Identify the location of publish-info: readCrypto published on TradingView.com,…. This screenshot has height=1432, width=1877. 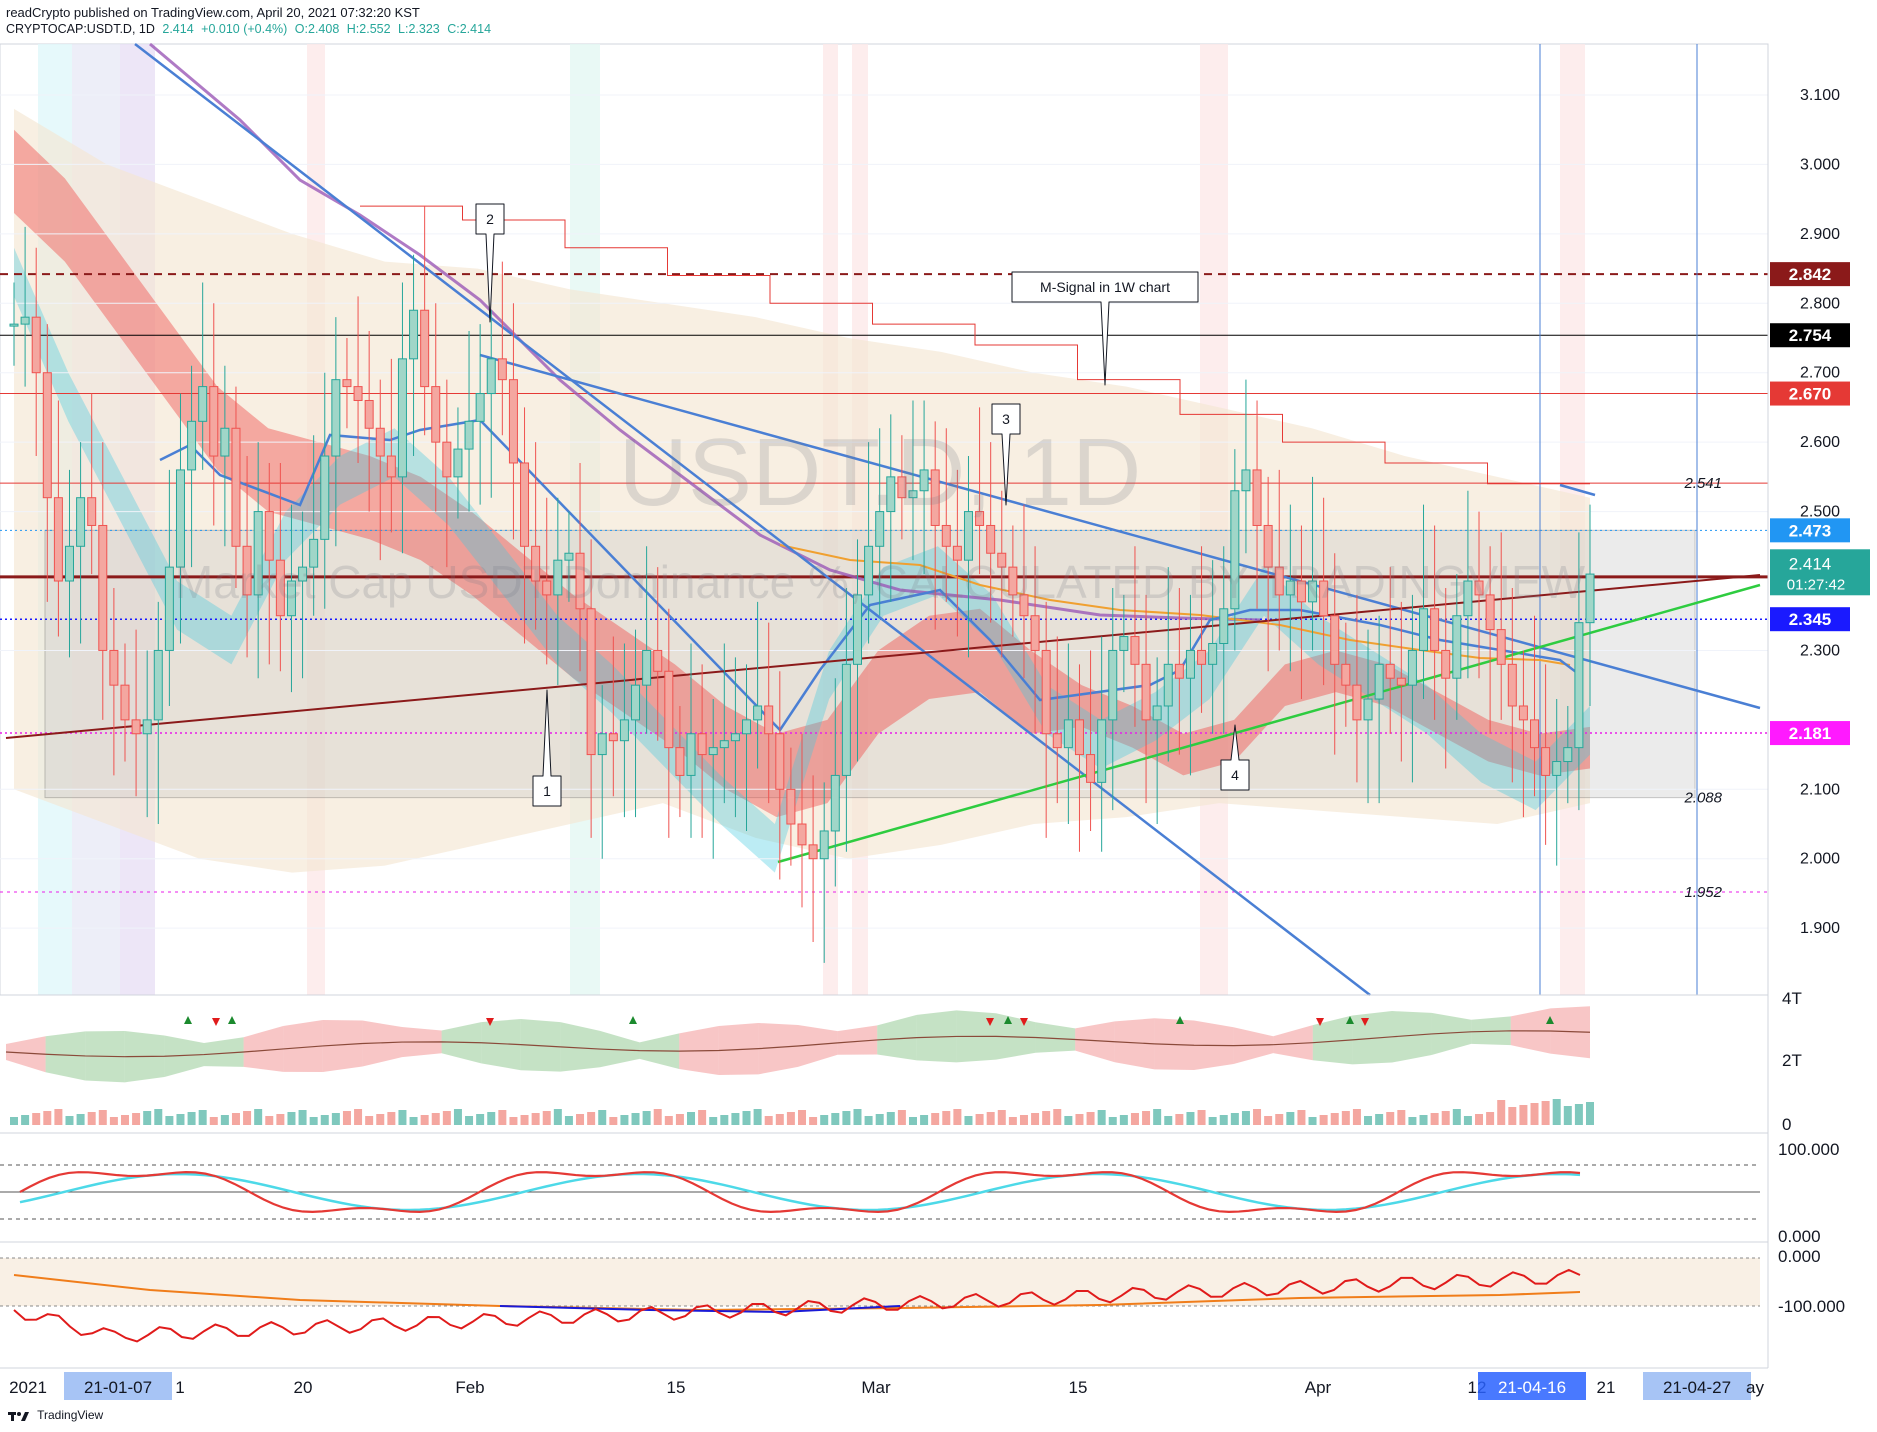
(213, 12).